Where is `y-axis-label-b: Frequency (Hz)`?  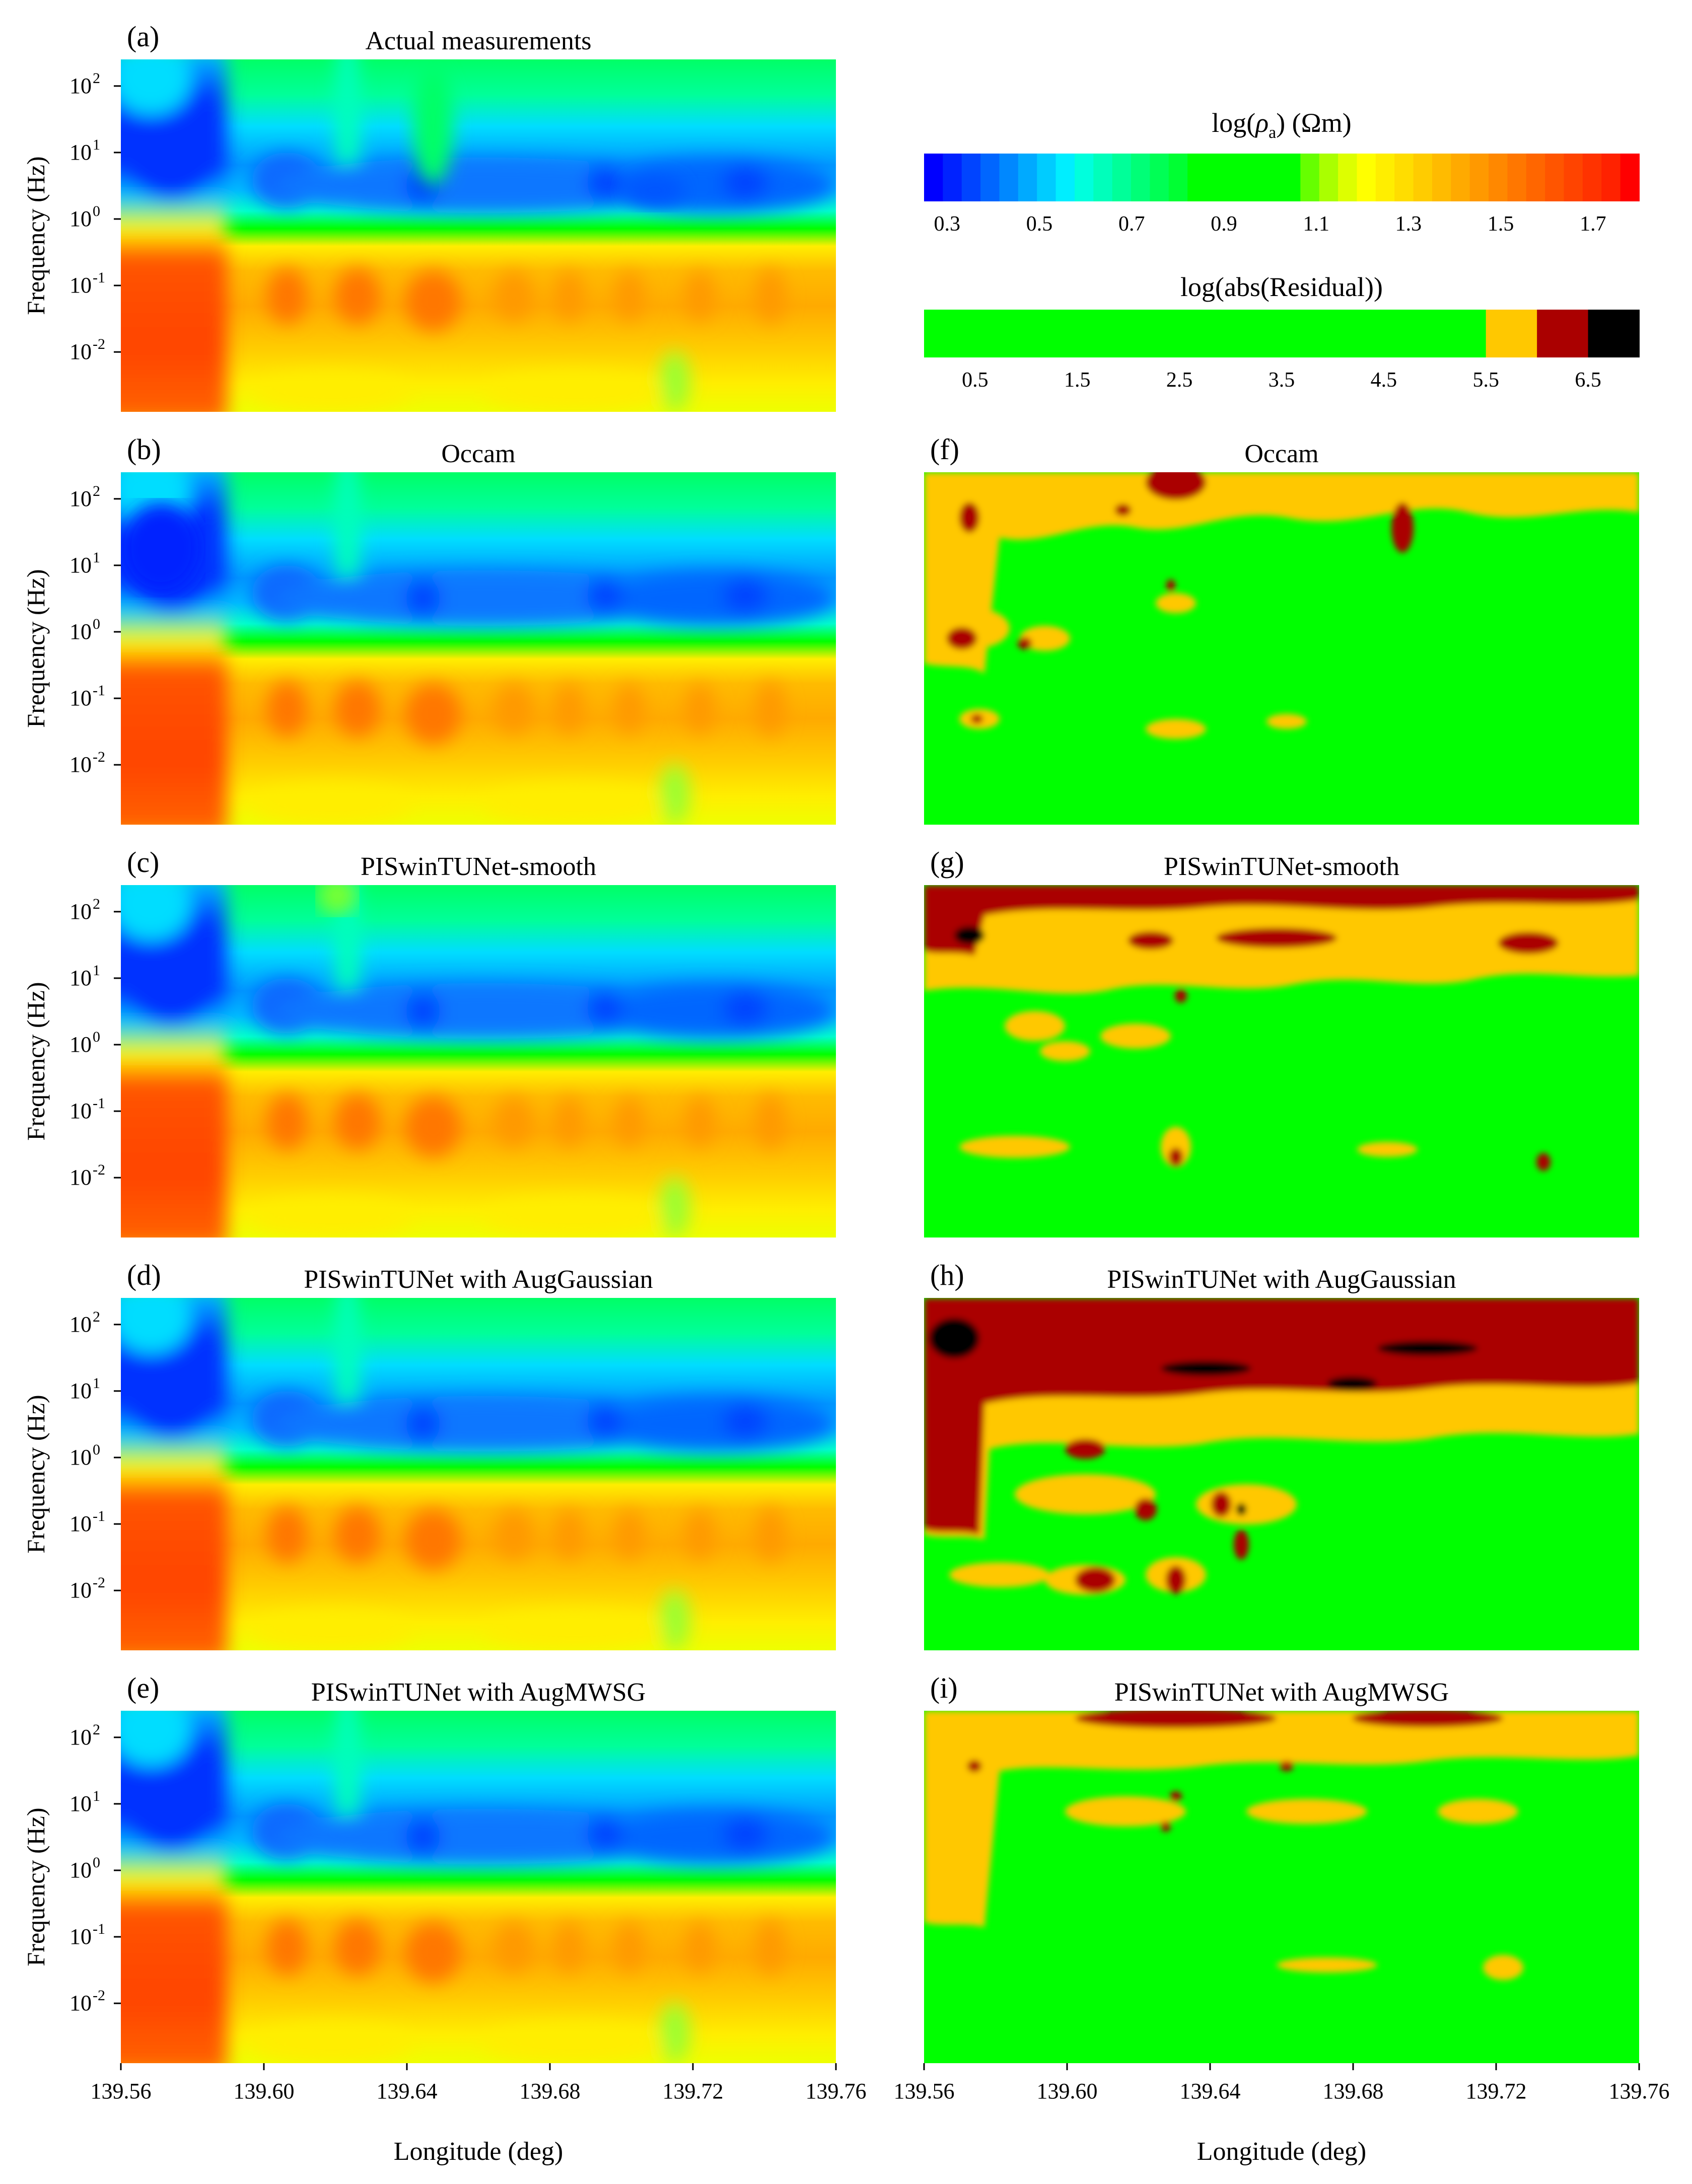 y-axis-label-b: Frequency (Hz) is located at coordinates (36, 648).